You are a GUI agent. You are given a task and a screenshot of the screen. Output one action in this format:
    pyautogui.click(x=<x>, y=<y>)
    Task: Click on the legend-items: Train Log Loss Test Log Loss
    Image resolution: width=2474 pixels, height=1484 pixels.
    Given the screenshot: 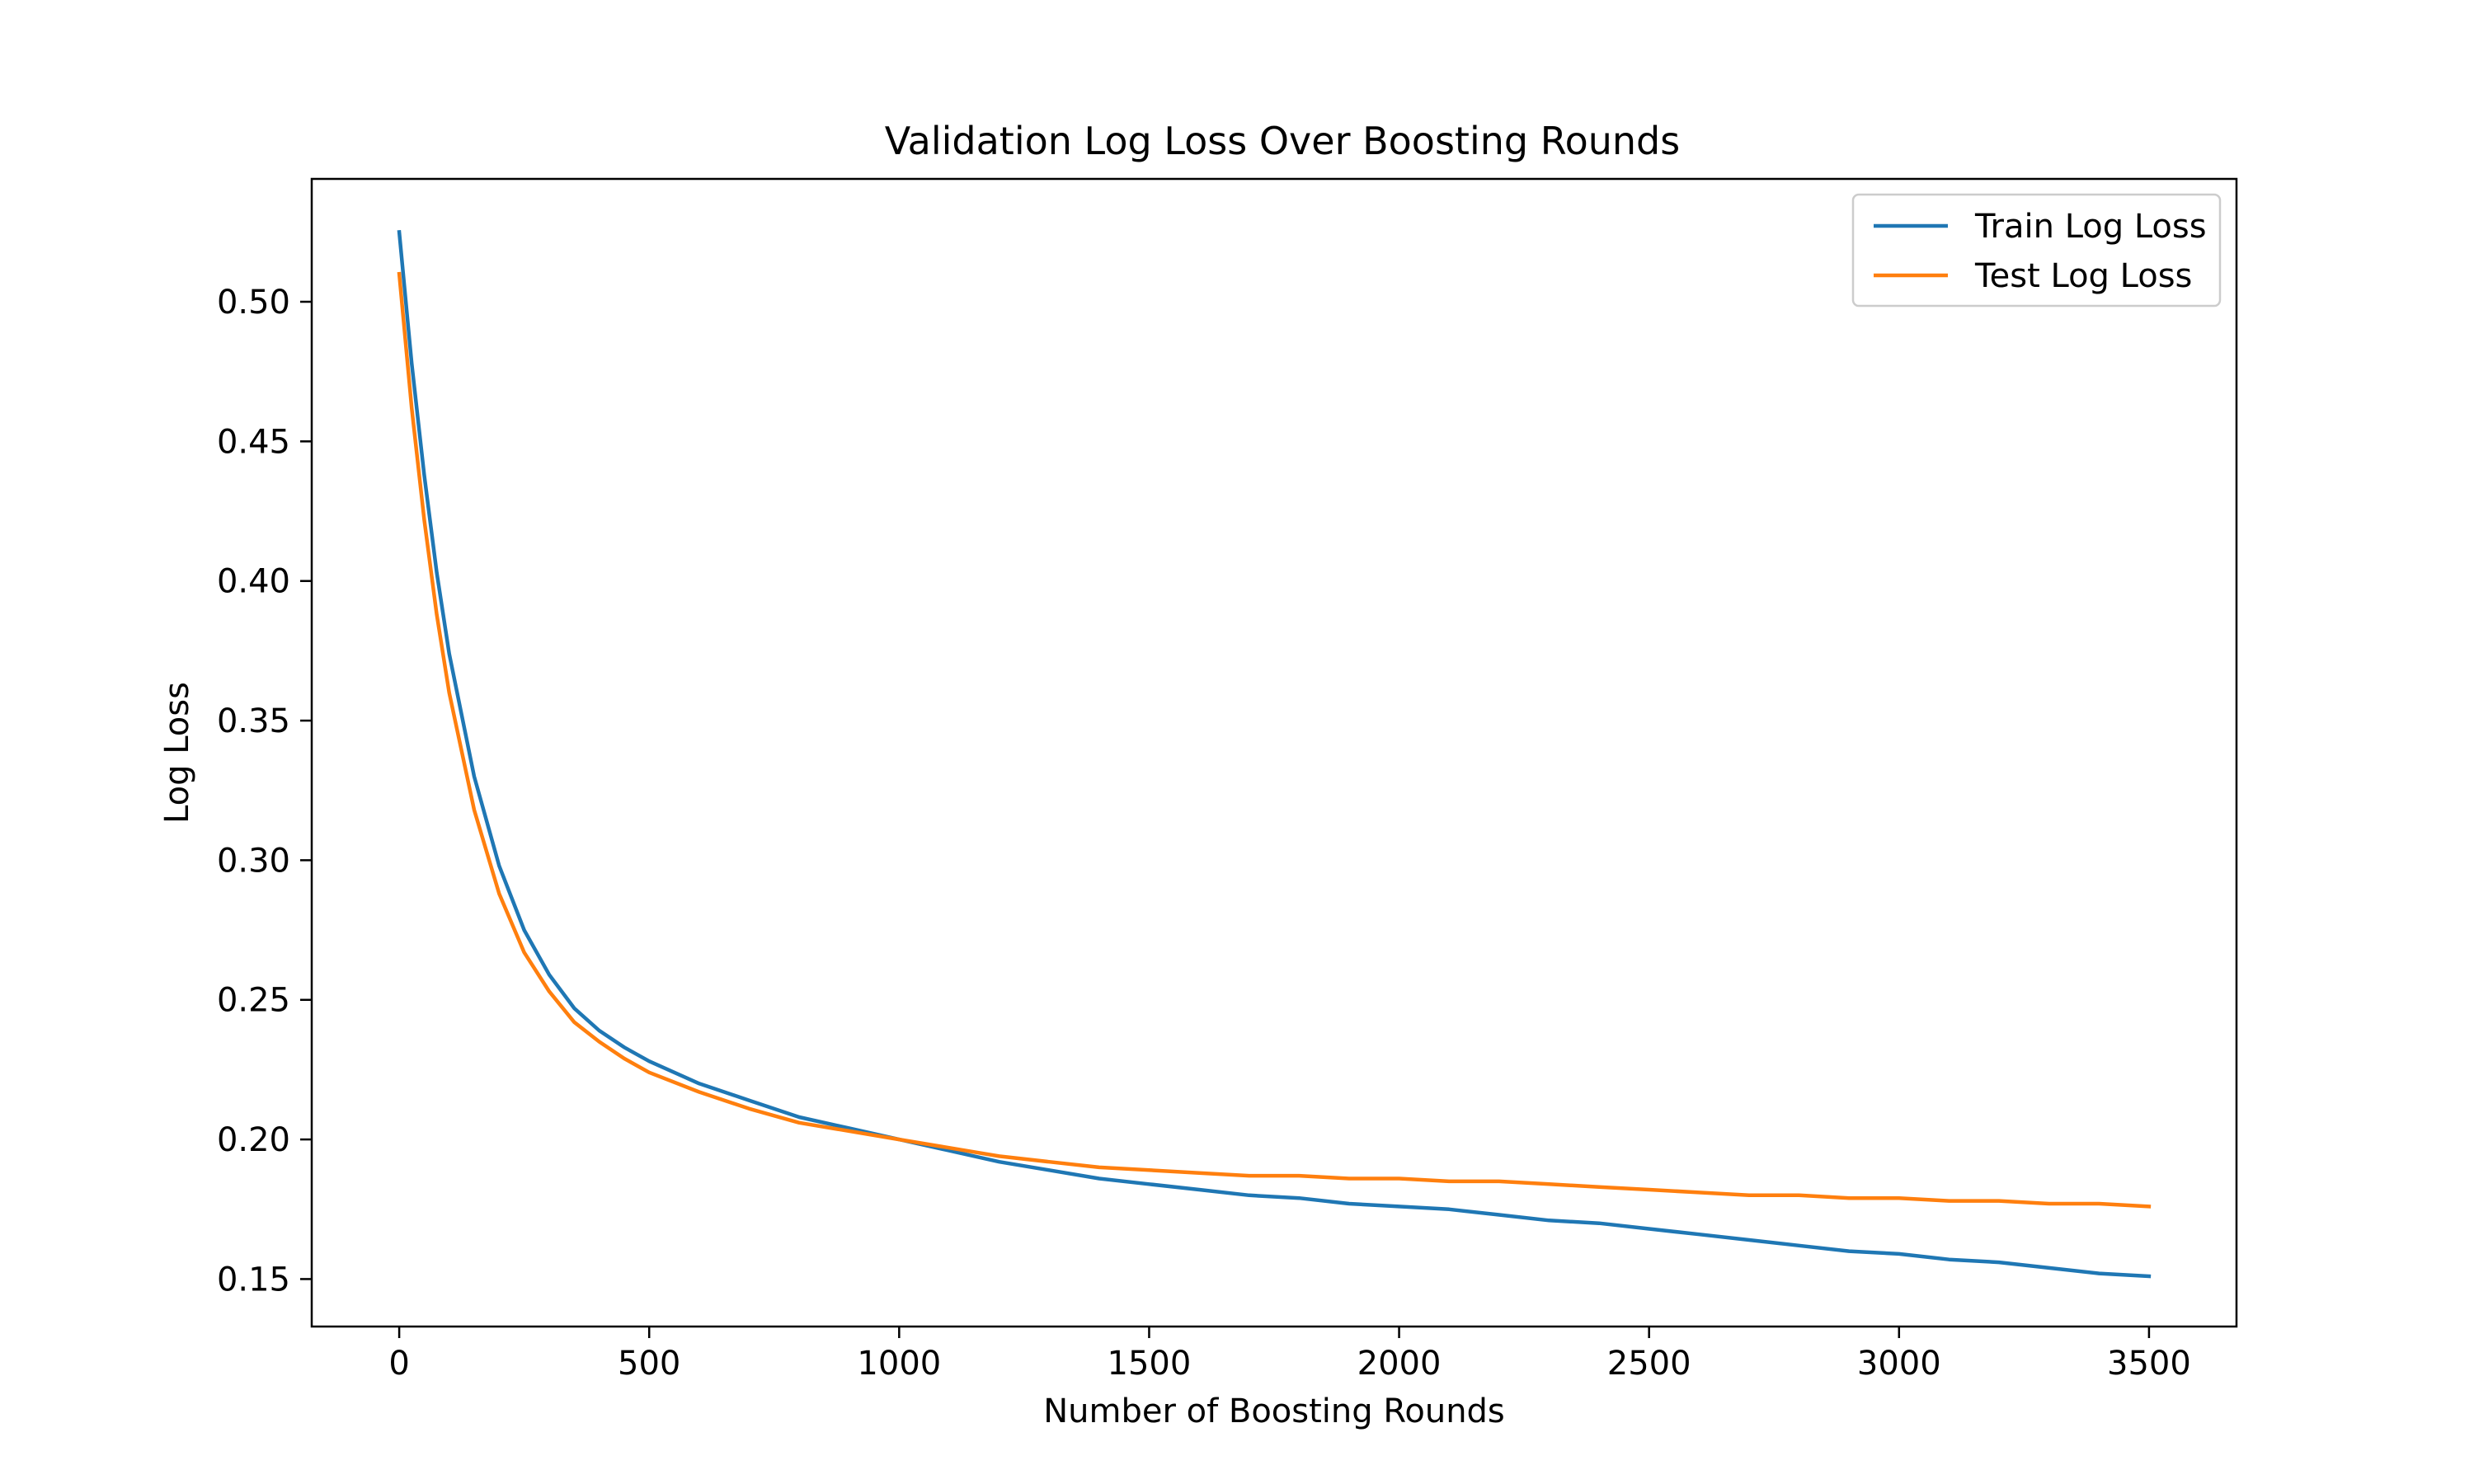 What is the action you would take?
    pyautogui.click(x=2040, y=251)
    